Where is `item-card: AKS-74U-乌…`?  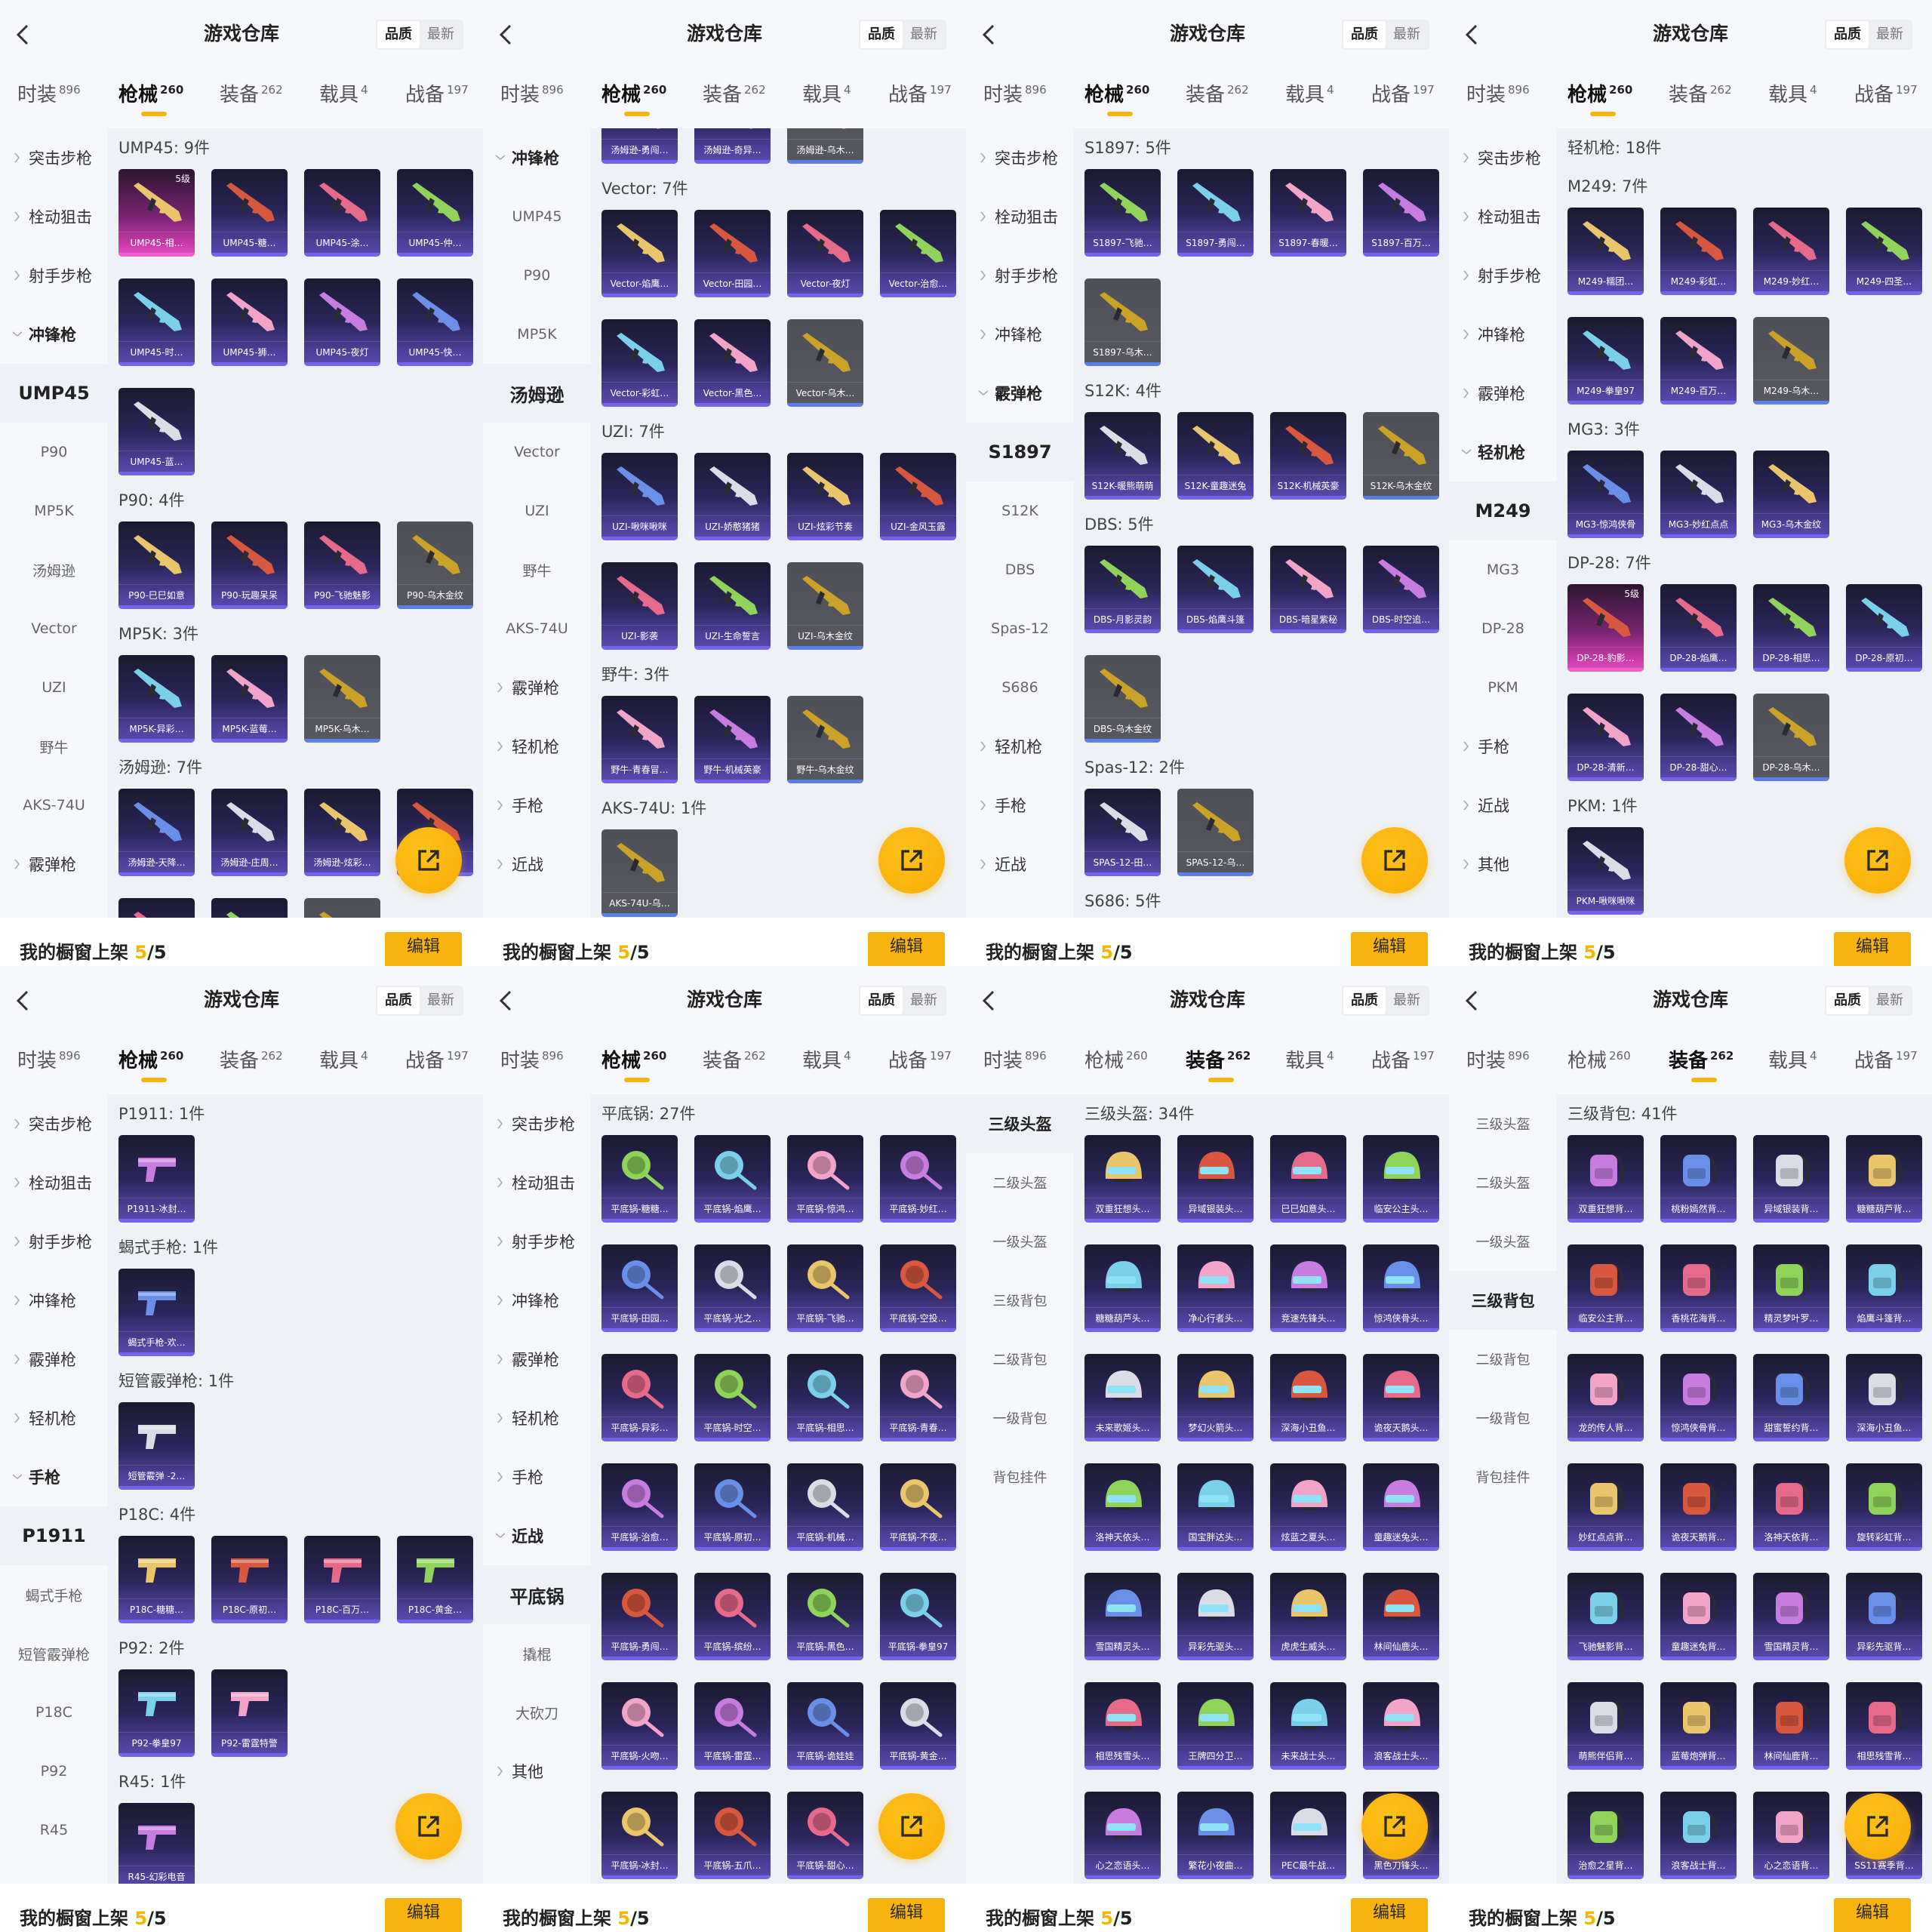
item-card: AKS-74U-乌… is located at coordinates (639, 873).